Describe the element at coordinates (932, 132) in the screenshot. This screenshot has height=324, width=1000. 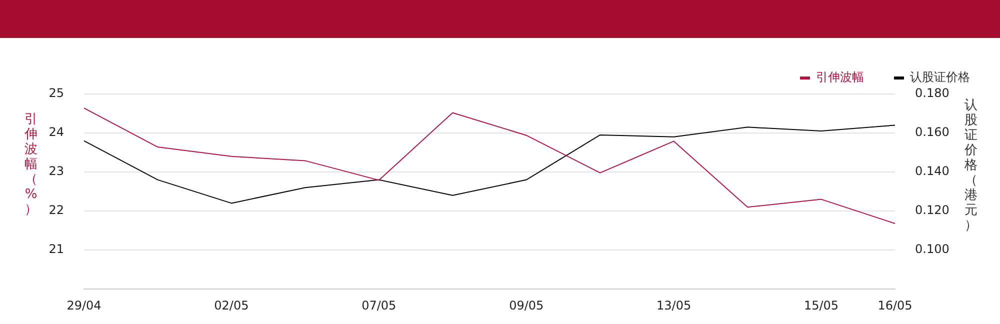
I see `y2-tick-label: 0.160` at that location.